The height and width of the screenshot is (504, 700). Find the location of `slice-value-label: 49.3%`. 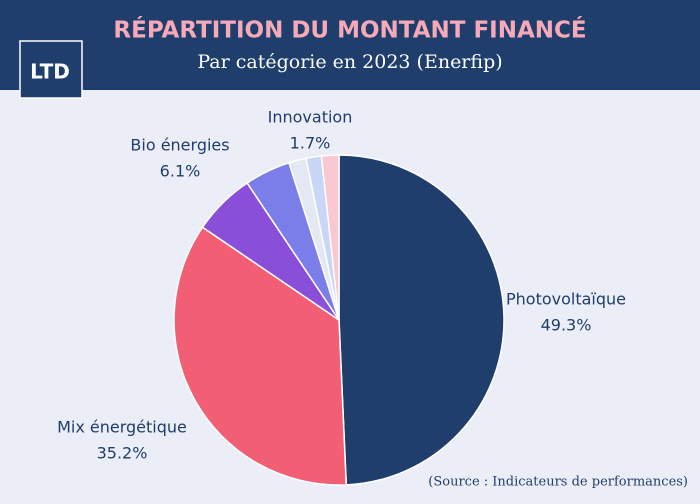

slice-value-label: 49.3% is located at coordinates (566, 325).